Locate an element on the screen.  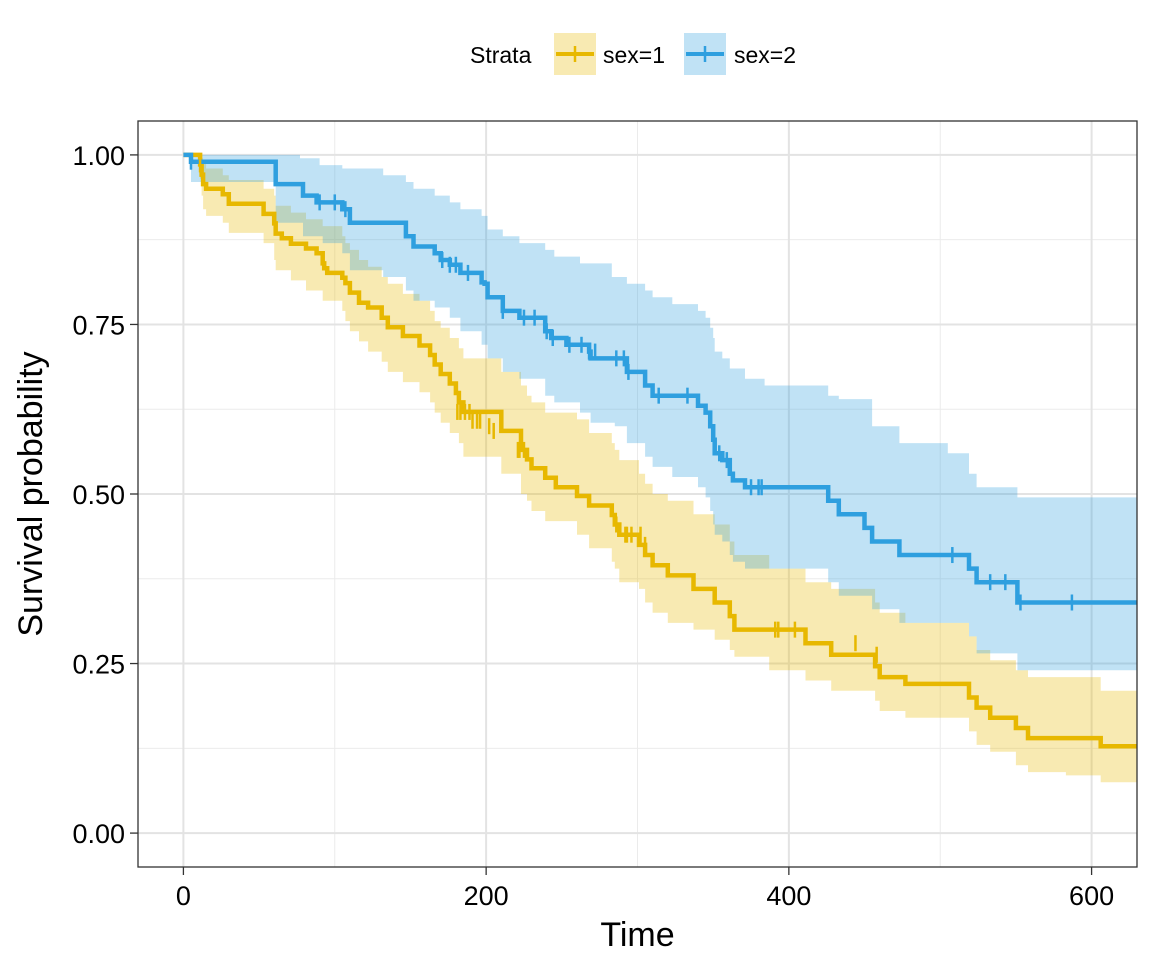
legend-label-sex-1: sex=1 is located at coordinates (634, 55).